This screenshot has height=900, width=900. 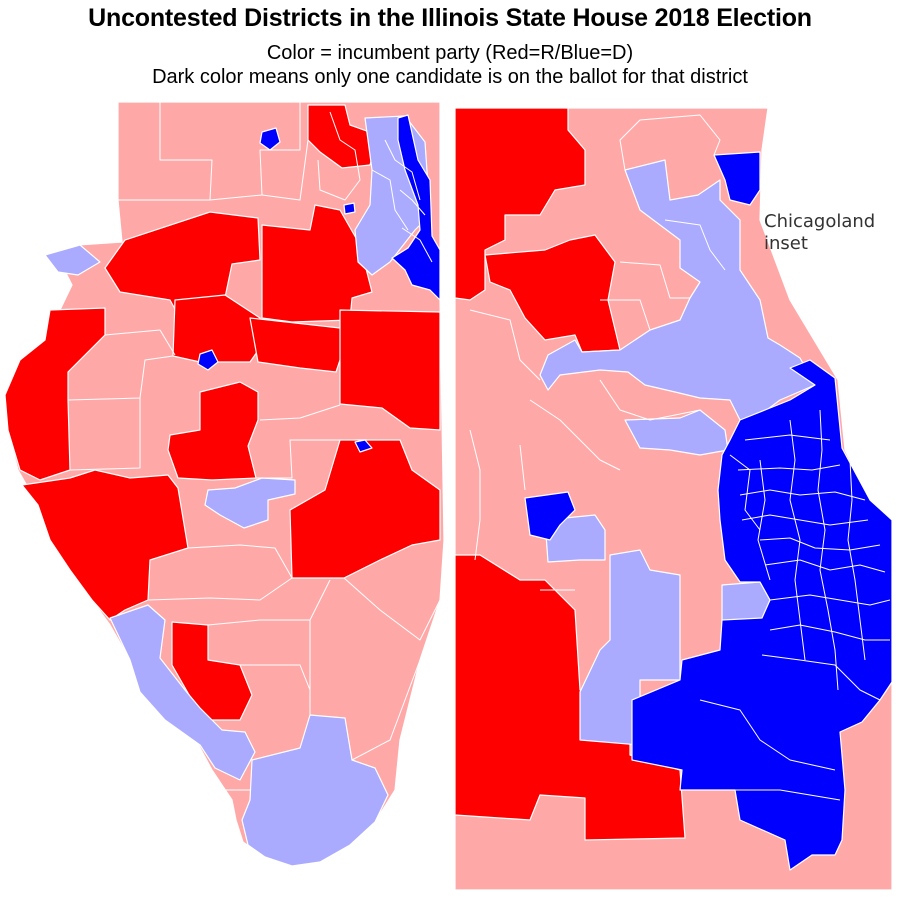 I want to click on inset-label-line2: inset, so click(x=786, y=243).